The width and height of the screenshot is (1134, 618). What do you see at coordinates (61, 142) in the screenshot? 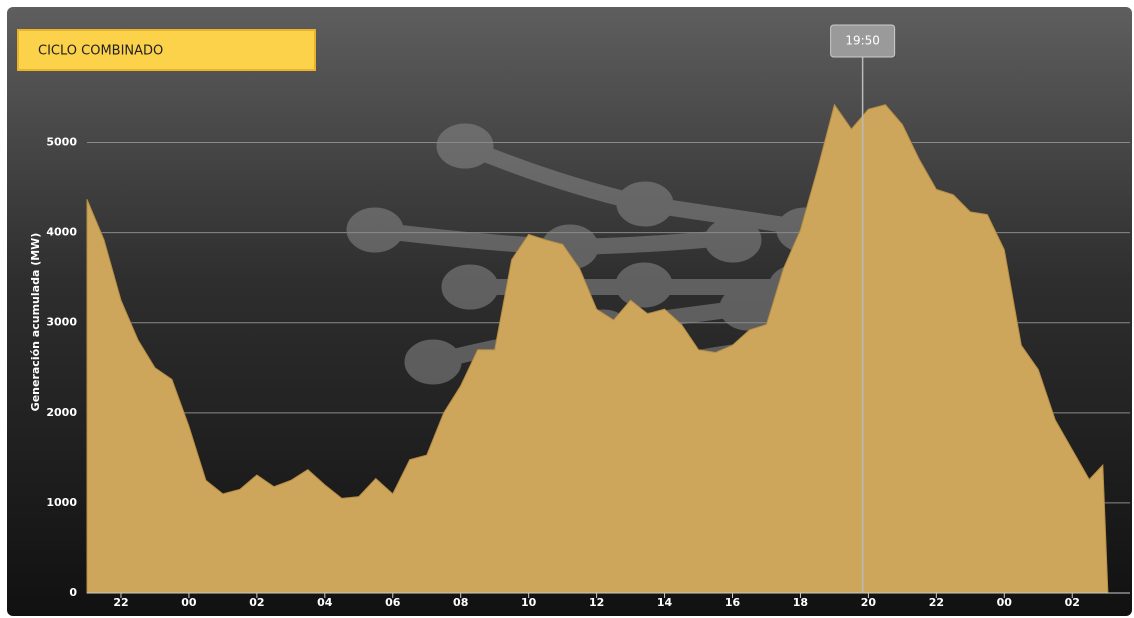
I see `y-tick-label: 5000` at bounding box center [61, 142].